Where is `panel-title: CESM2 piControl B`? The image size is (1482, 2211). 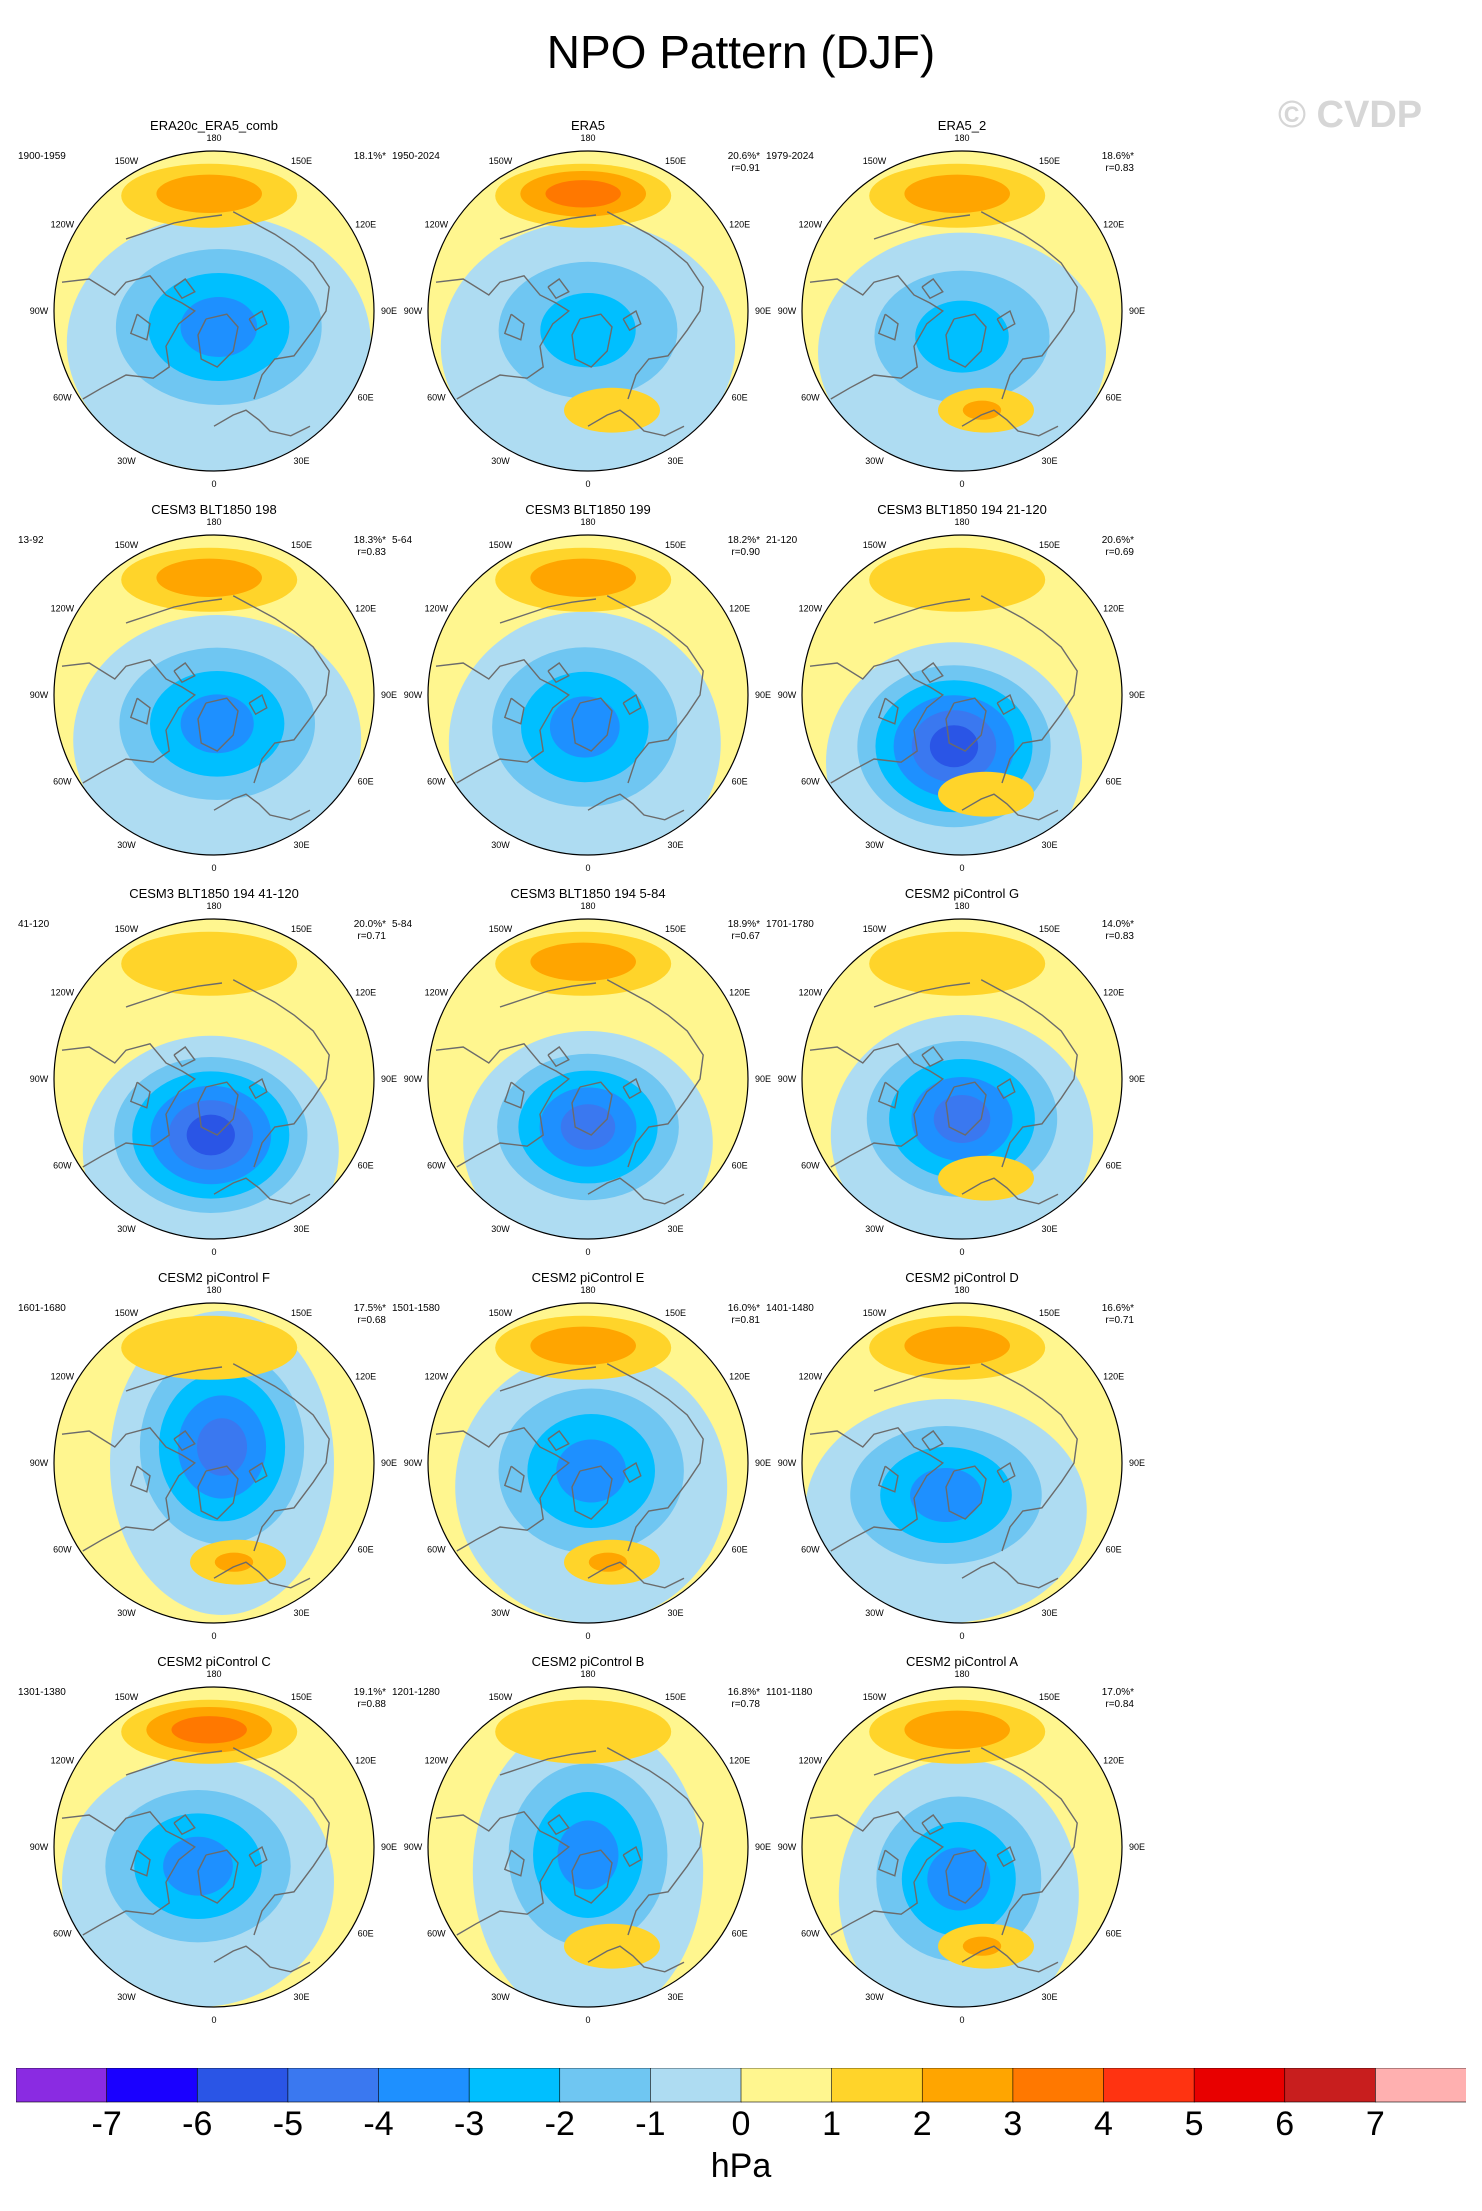 panel-title: CESM2 piControl B is located at coordinates (588, 1661).